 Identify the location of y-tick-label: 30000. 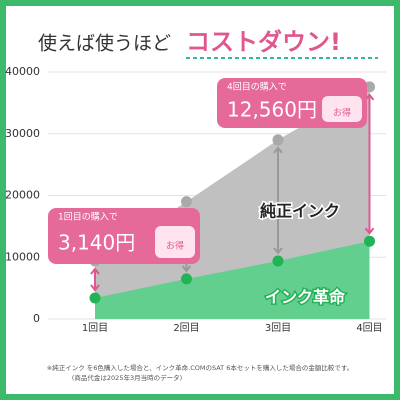
(22, 133).